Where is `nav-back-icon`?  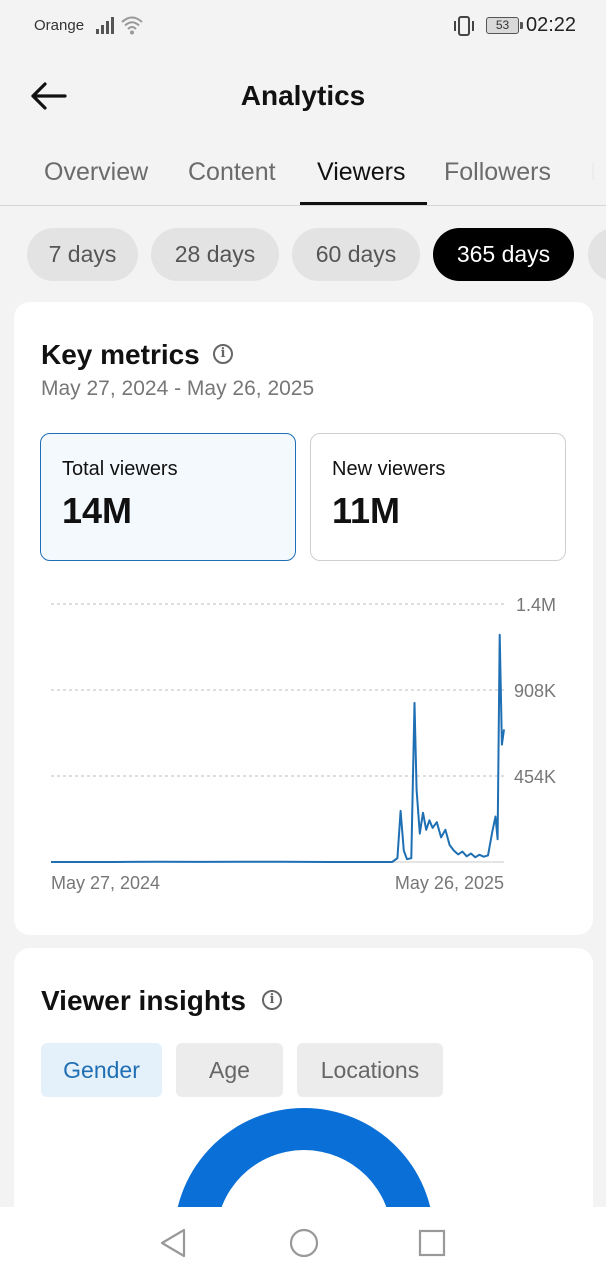
nav-back-icon is located at coordinates (173, 1243).